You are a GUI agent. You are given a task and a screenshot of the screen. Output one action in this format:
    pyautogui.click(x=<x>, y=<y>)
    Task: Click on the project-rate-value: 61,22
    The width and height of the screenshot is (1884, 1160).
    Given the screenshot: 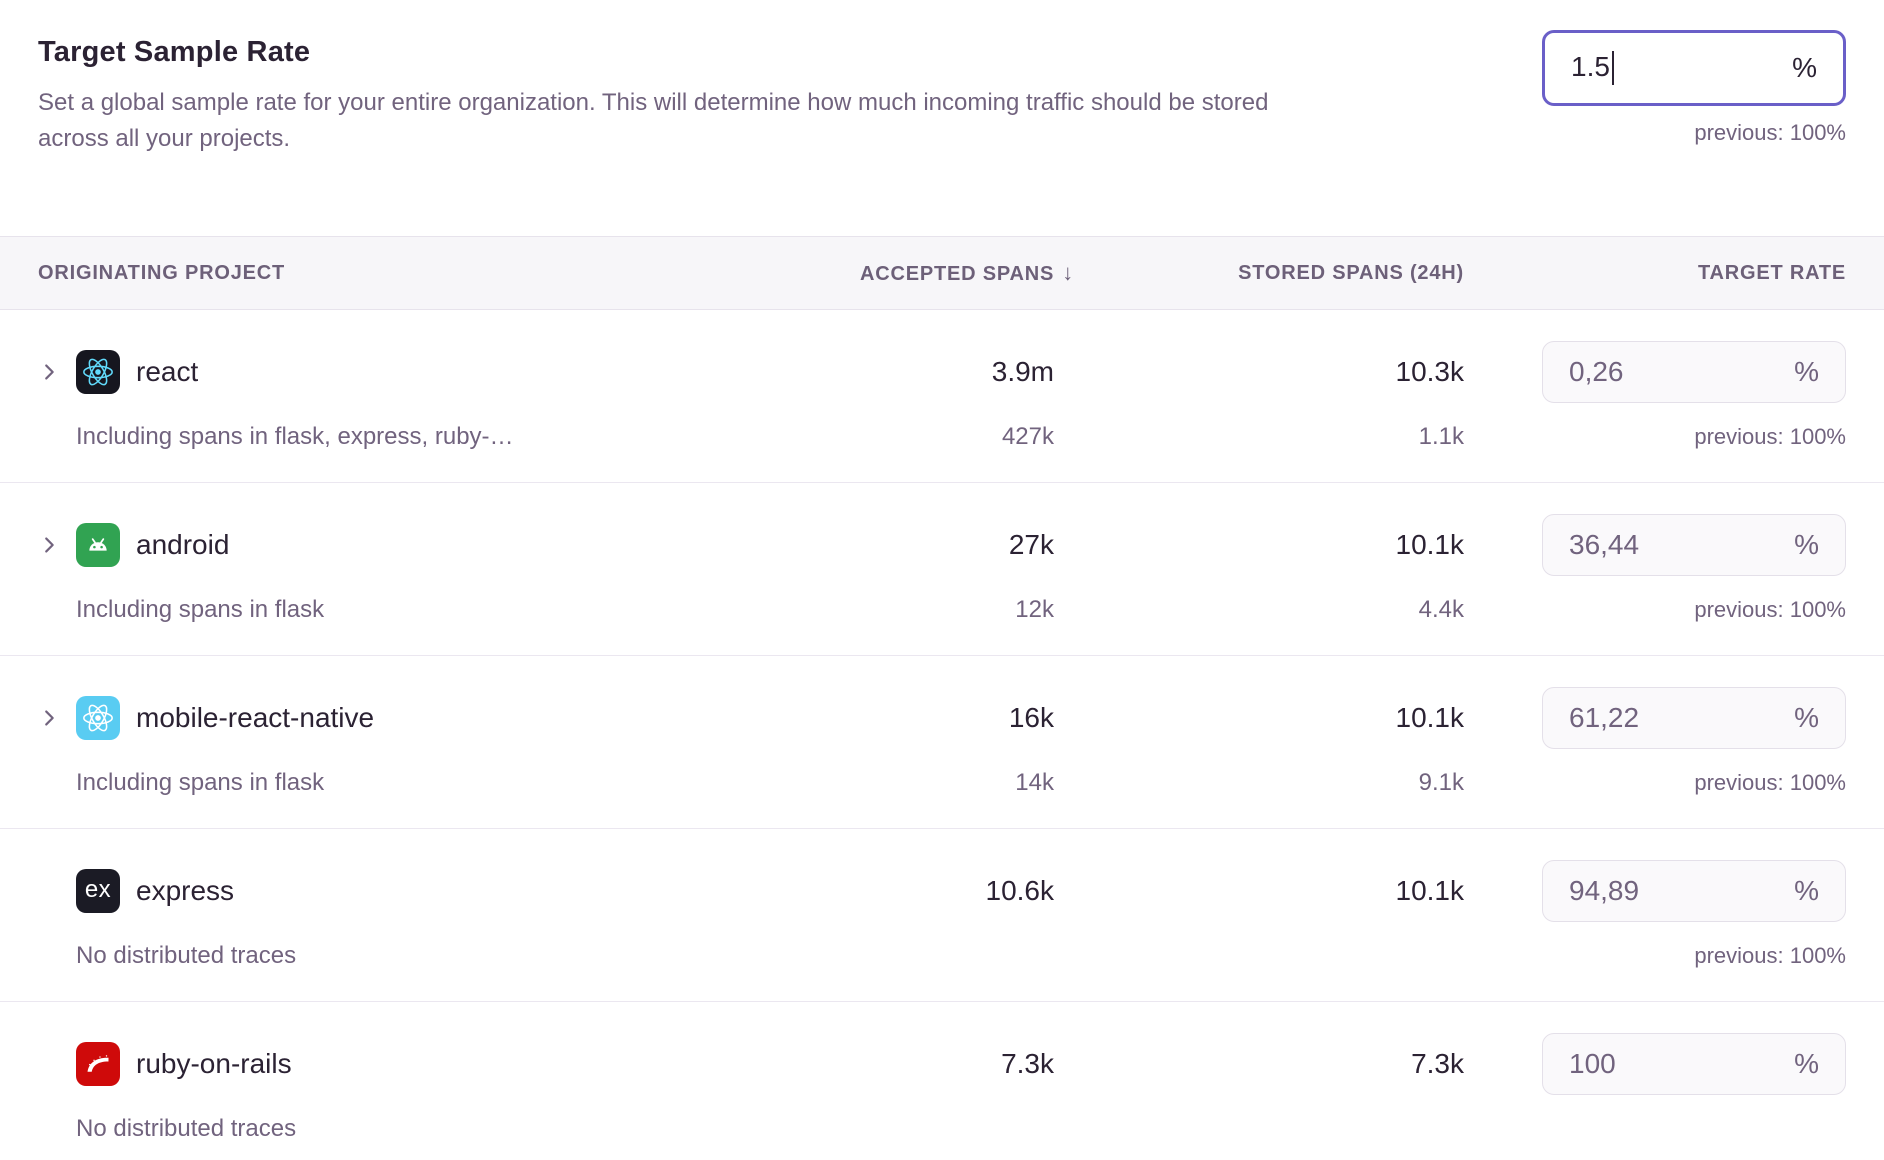 What is the action you would take?
    pyautogui.click(x=1604, y=717)
    